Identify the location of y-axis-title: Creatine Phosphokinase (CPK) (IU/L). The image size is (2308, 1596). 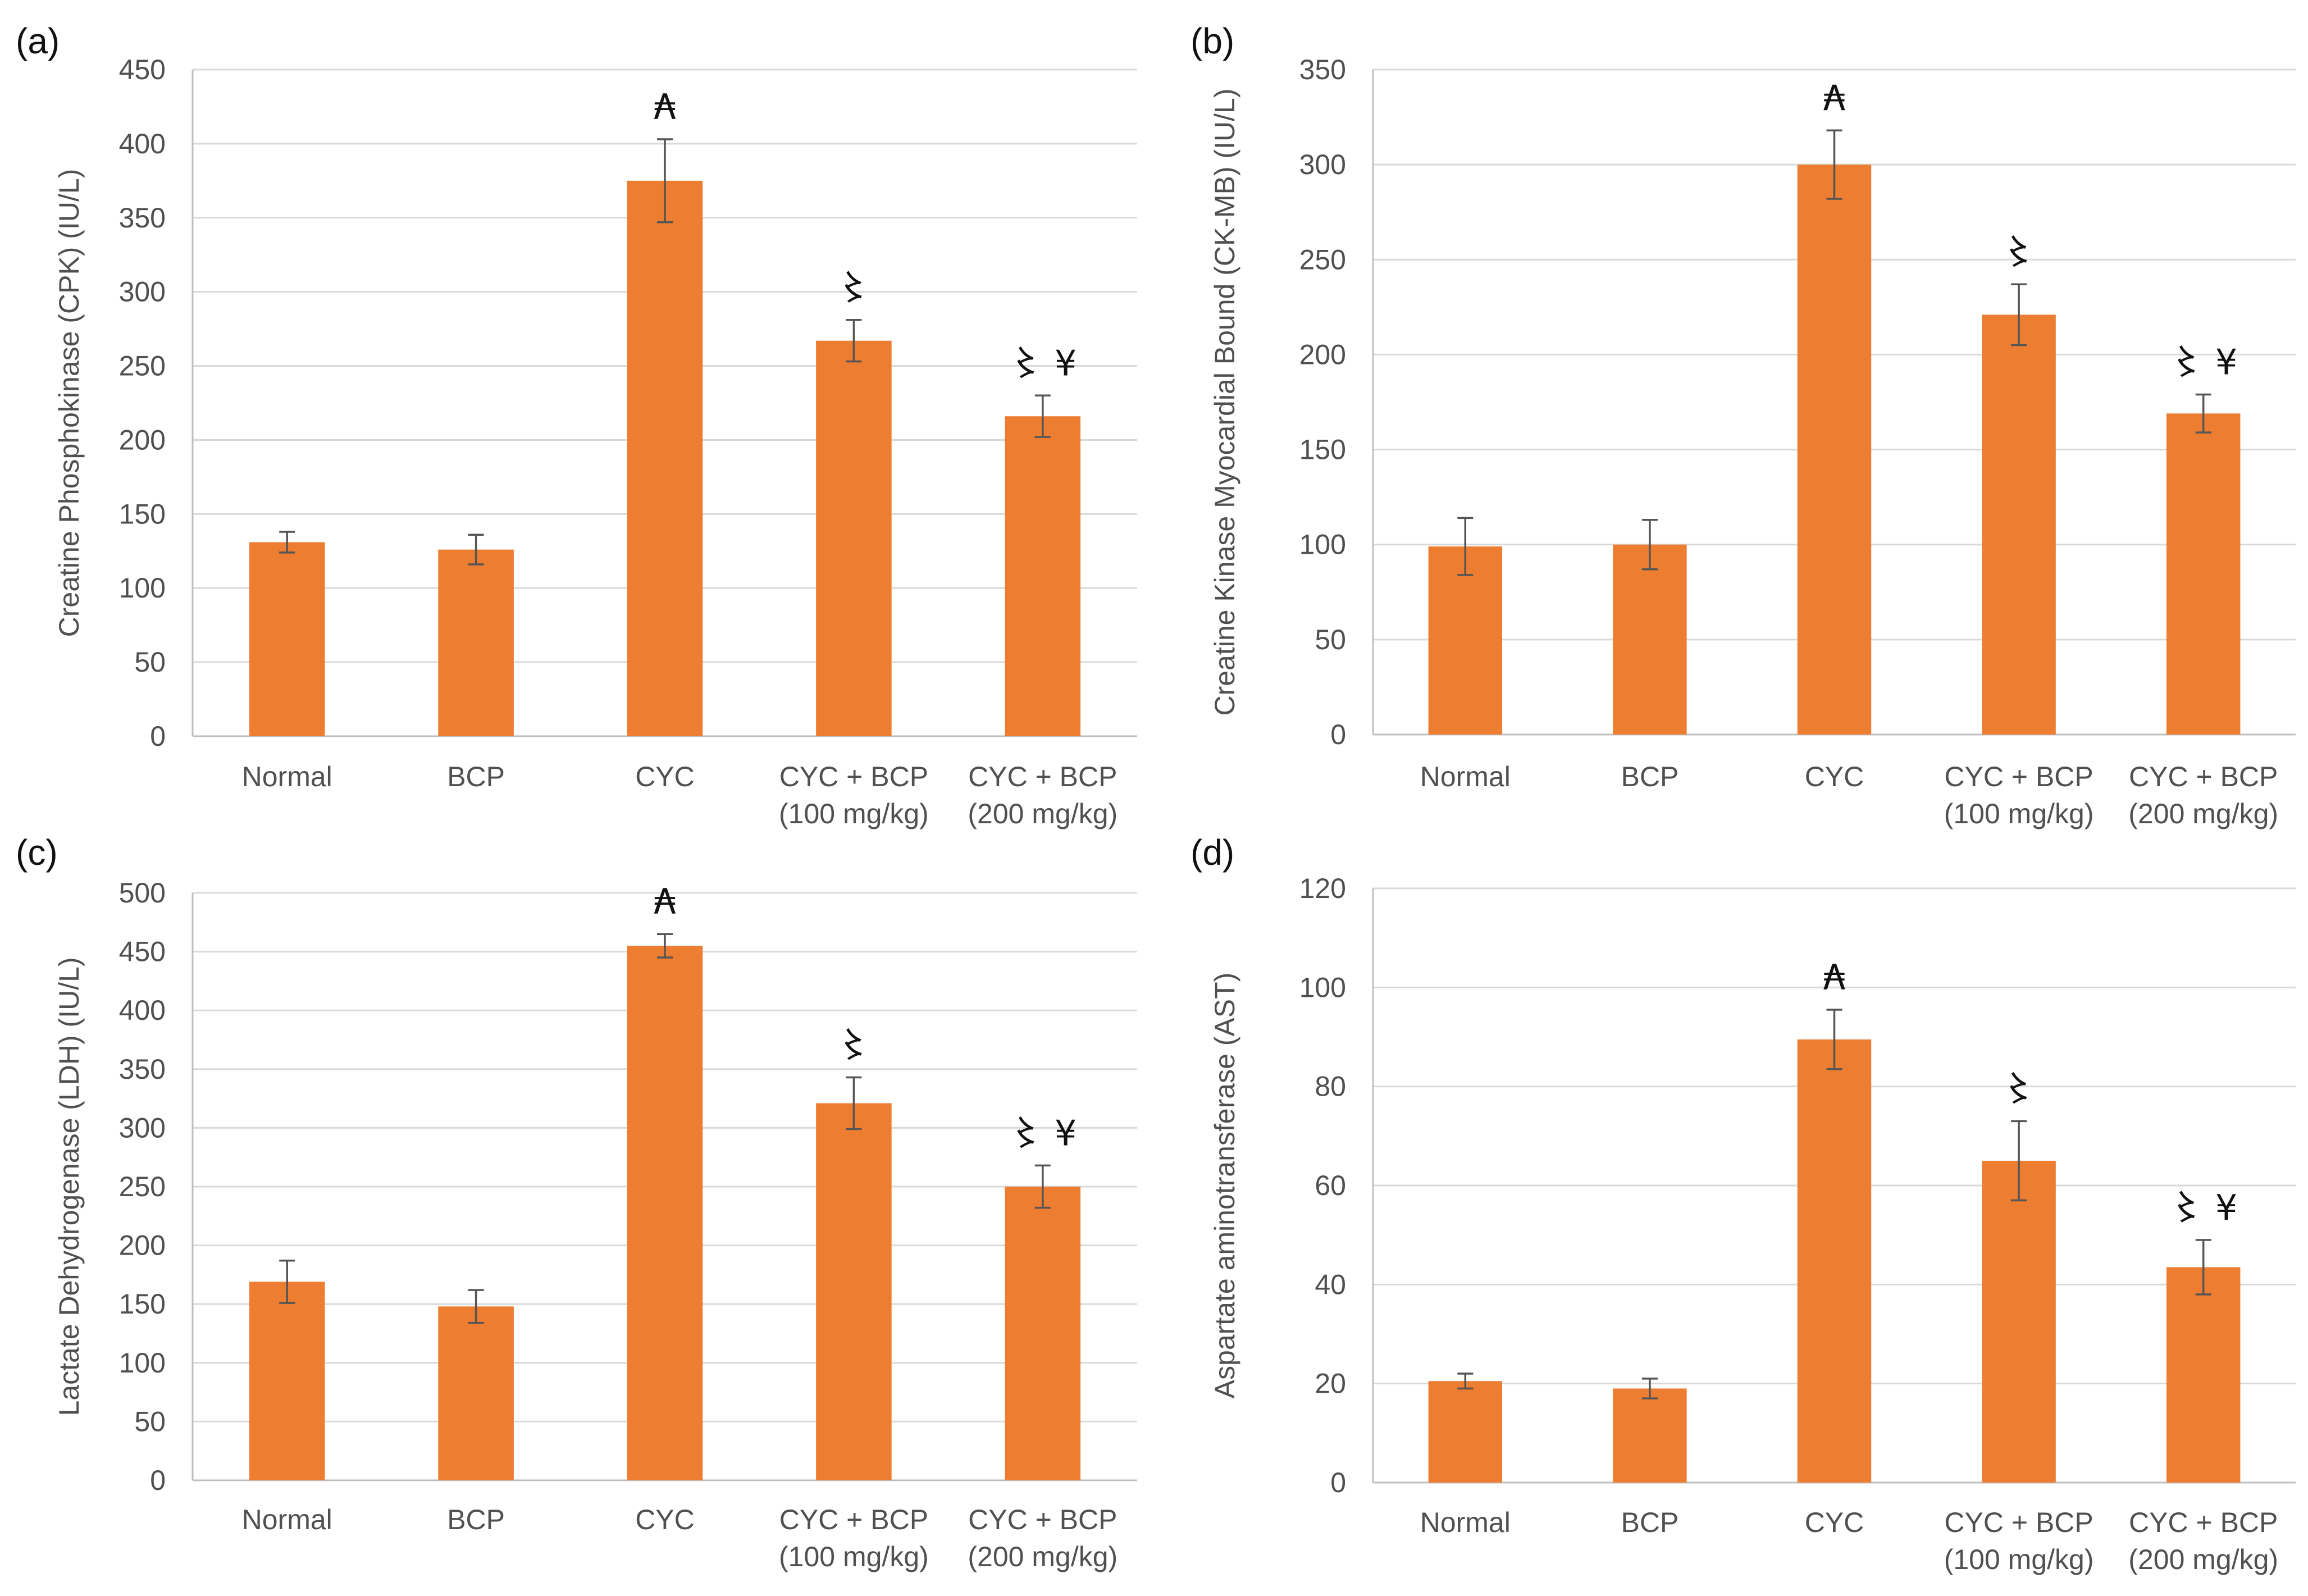
(69, 403).